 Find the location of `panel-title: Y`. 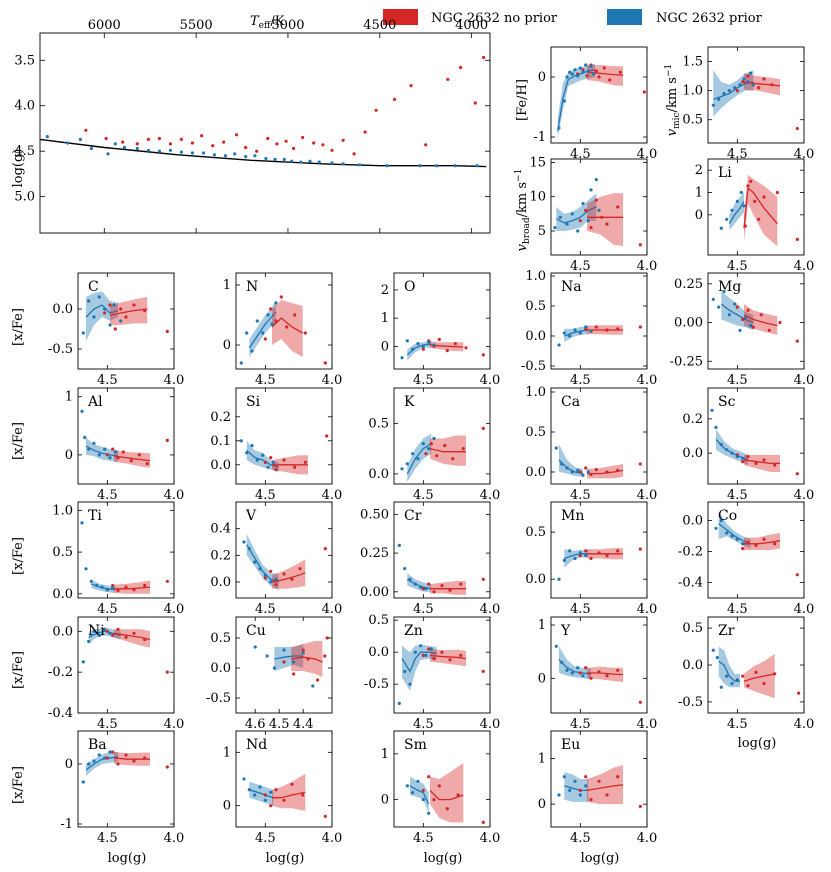

panel-title: Y is located at coordinates (565, 631).